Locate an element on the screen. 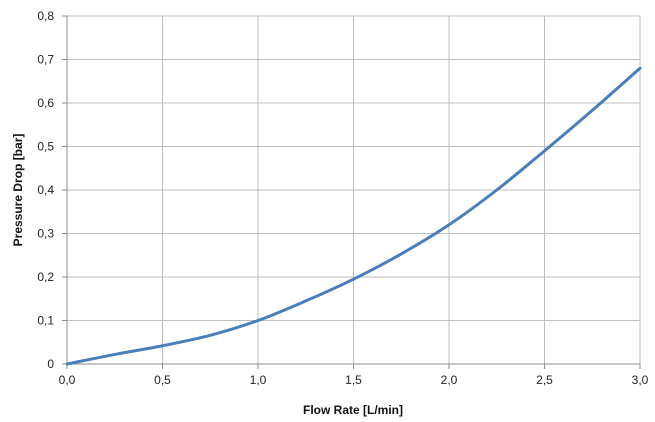  y-tick-label: 0,2 is located at coordinates (45, 277).